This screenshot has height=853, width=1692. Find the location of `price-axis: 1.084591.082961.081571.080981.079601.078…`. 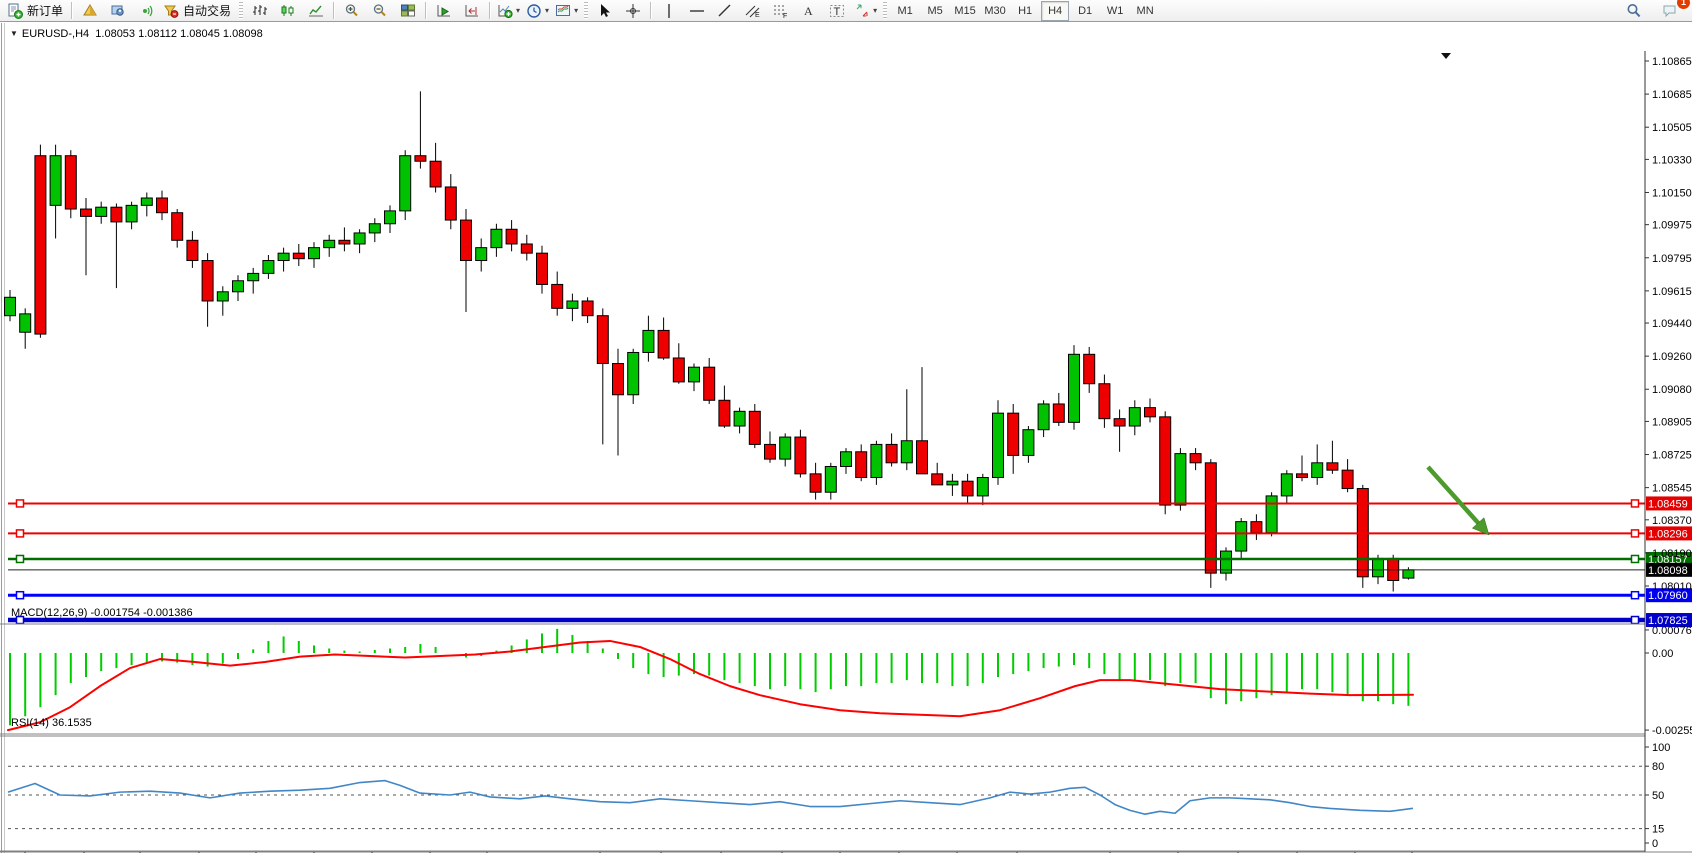

price-axis: 1.084591.082961.081571.080981.079601.078… is located at coordinates (1668, 451).